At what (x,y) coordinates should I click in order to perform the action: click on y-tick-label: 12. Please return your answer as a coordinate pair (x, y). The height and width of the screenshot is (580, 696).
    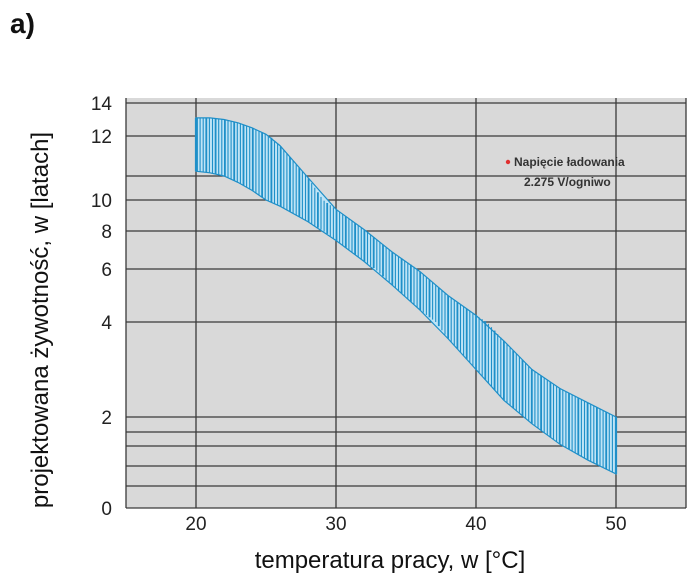
    Looking at the image, I should click on (101, 137).